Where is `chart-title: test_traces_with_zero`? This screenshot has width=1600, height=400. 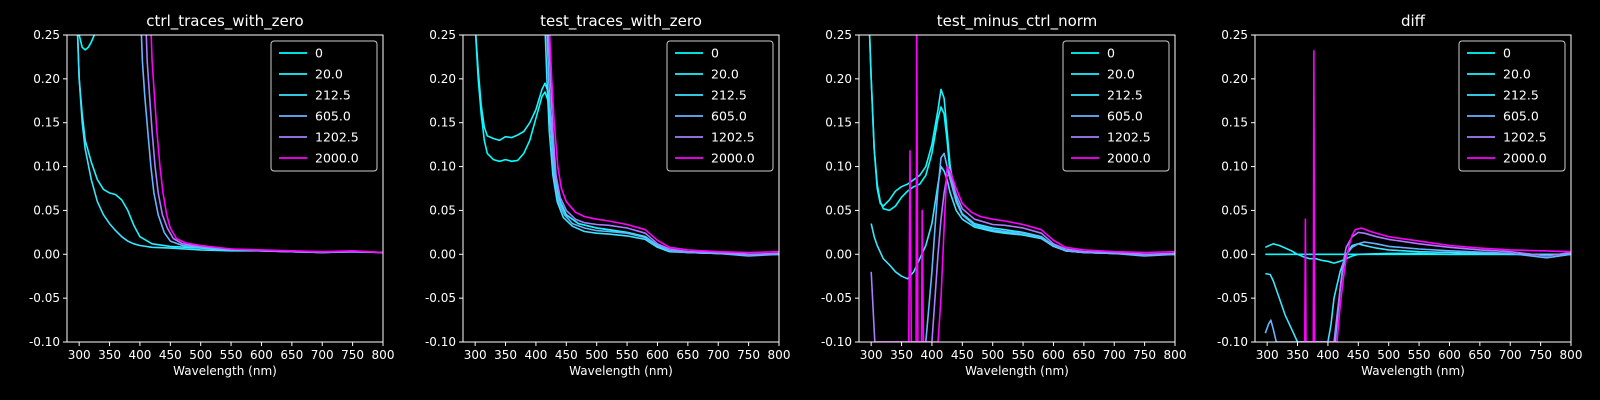 chart-title: test_traces_with_zero is located at coordinates (621, 21).